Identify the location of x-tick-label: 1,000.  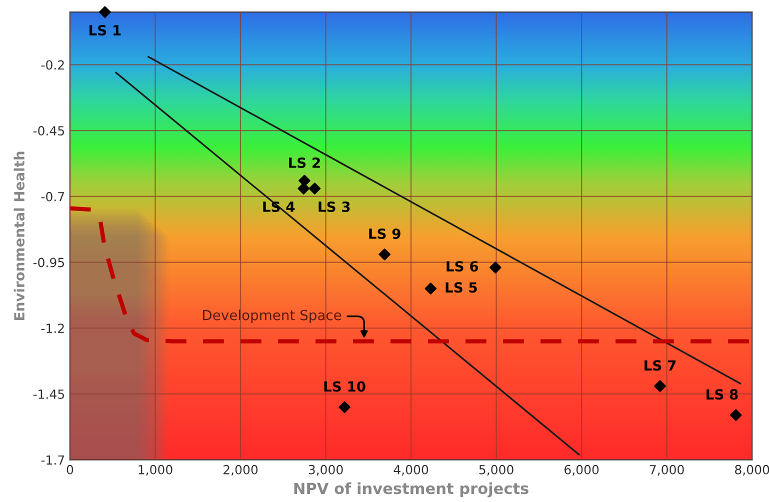
(155, 470).